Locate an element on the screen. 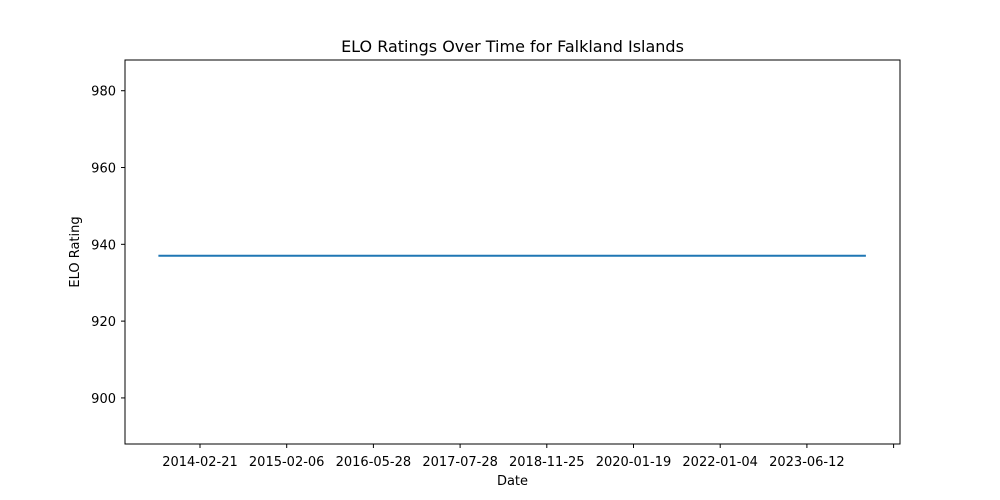 This screenshot has height=500, width=1000. y-tick-label: 900 is located at coordinates (103, 399).